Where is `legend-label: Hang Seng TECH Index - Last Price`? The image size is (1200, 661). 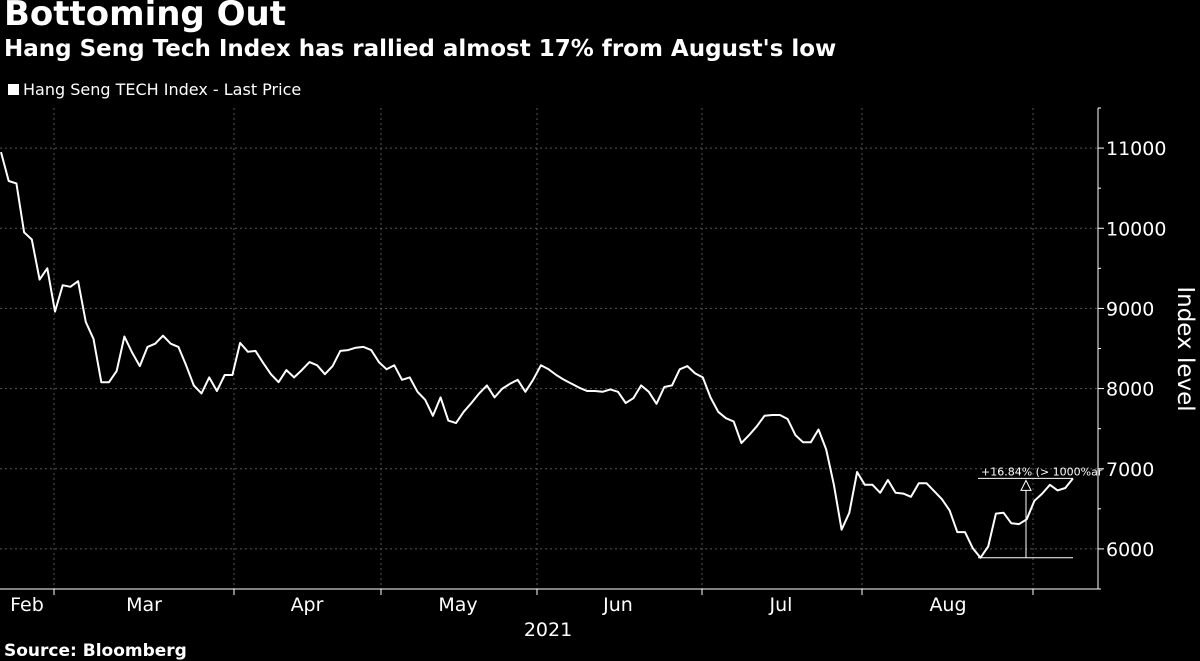 legend-label: Hang Seng TECH Index - Last Price is located at coordinates (162, 89).